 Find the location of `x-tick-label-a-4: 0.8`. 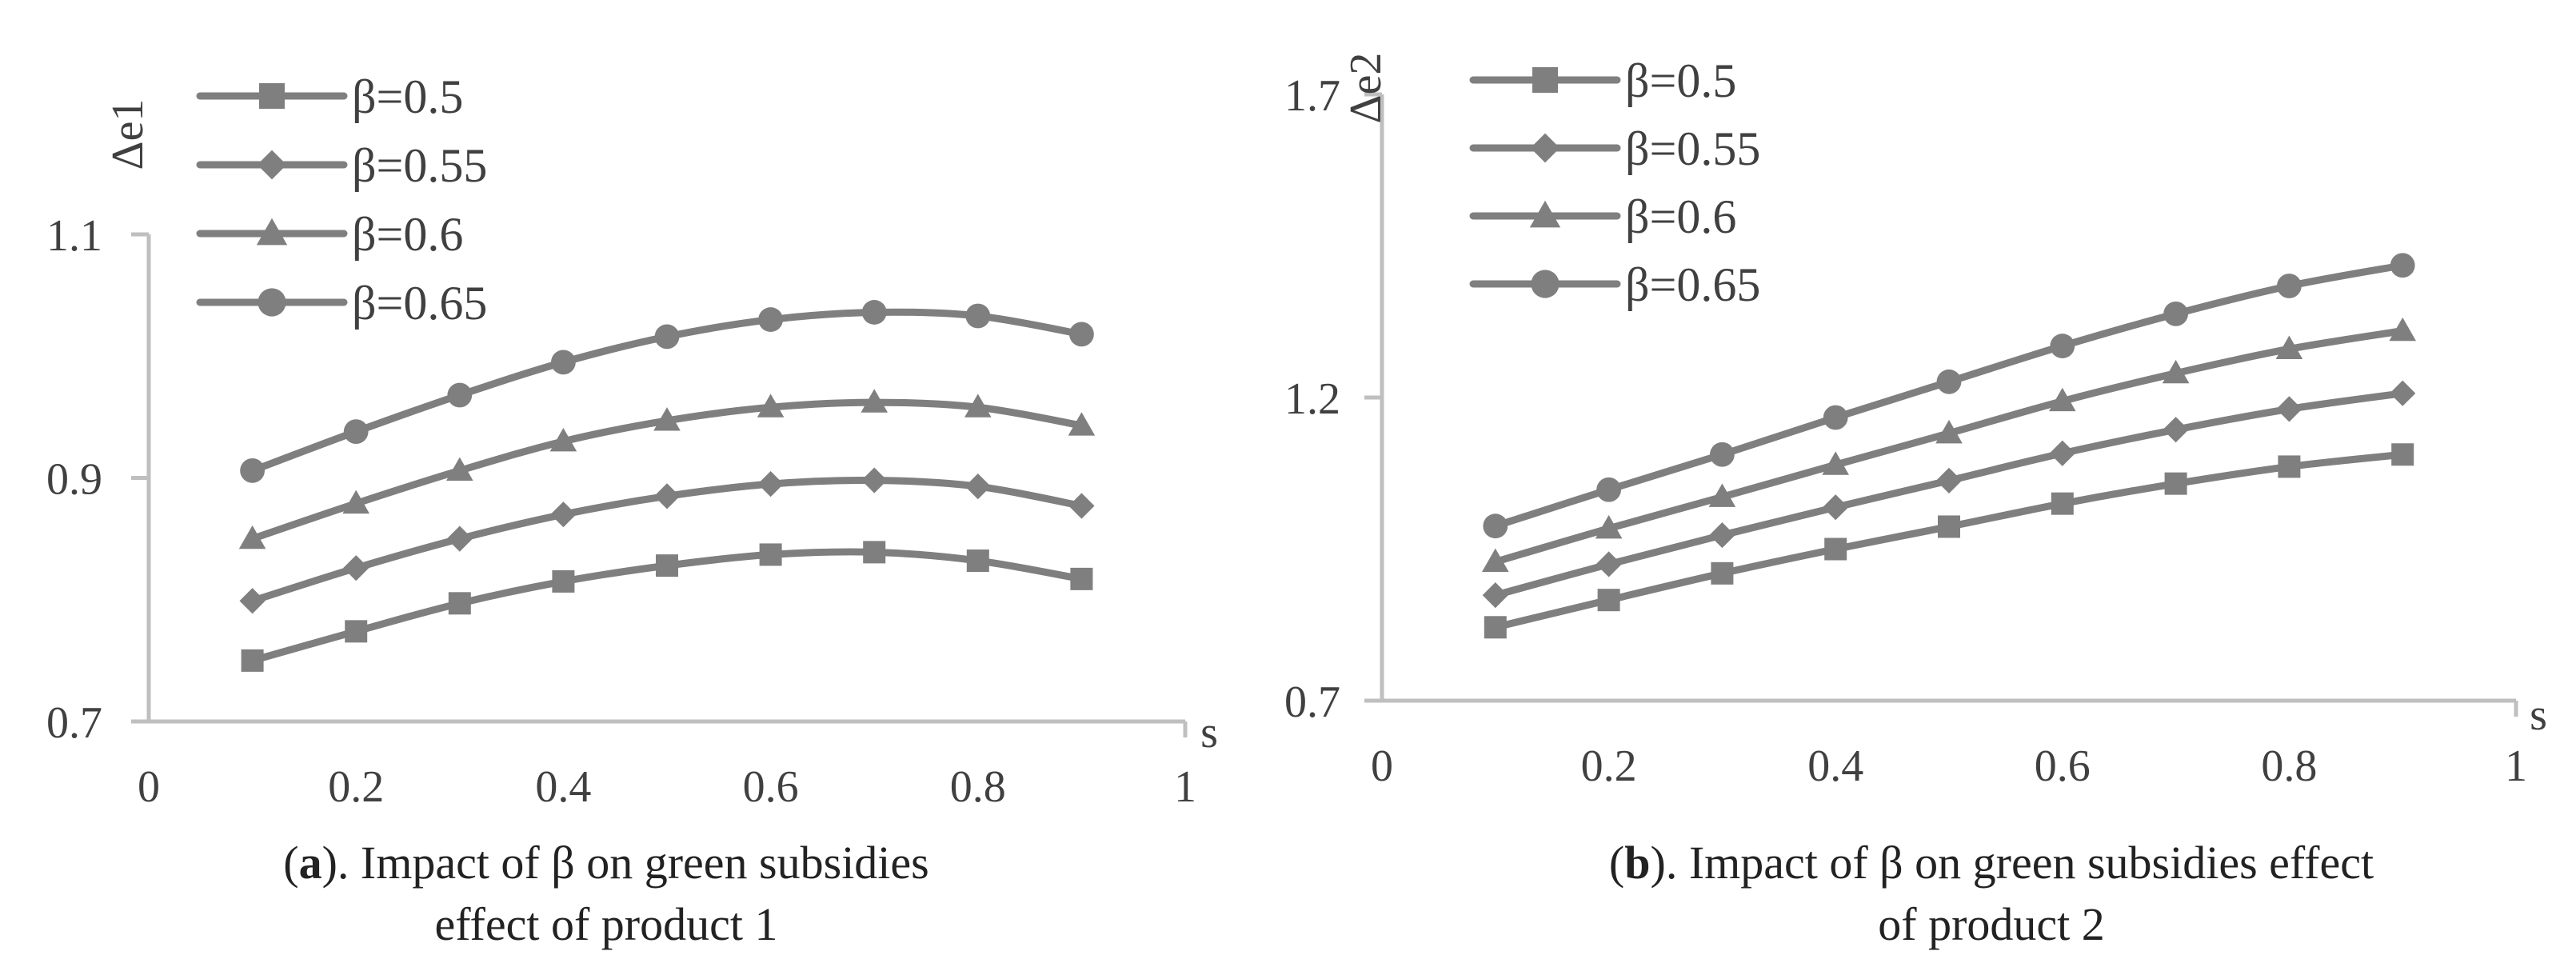

x-tick-label-a-4: 0.8 is located at coordinates (978, 787).